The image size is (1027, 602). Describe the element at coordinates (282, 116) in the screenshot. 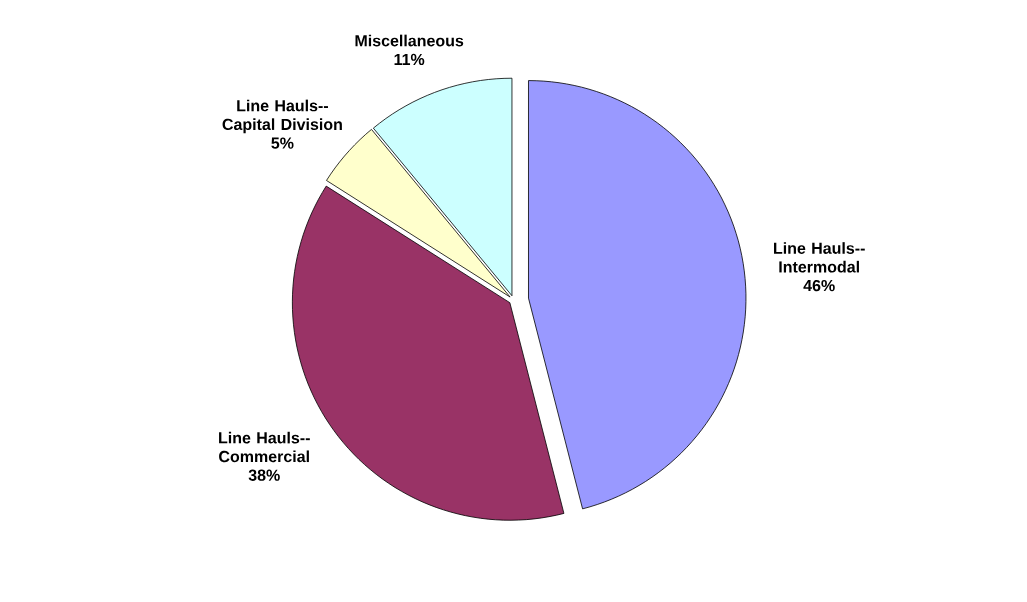

I see `slice-label: Line Hauls-- Capital Division` at that location.